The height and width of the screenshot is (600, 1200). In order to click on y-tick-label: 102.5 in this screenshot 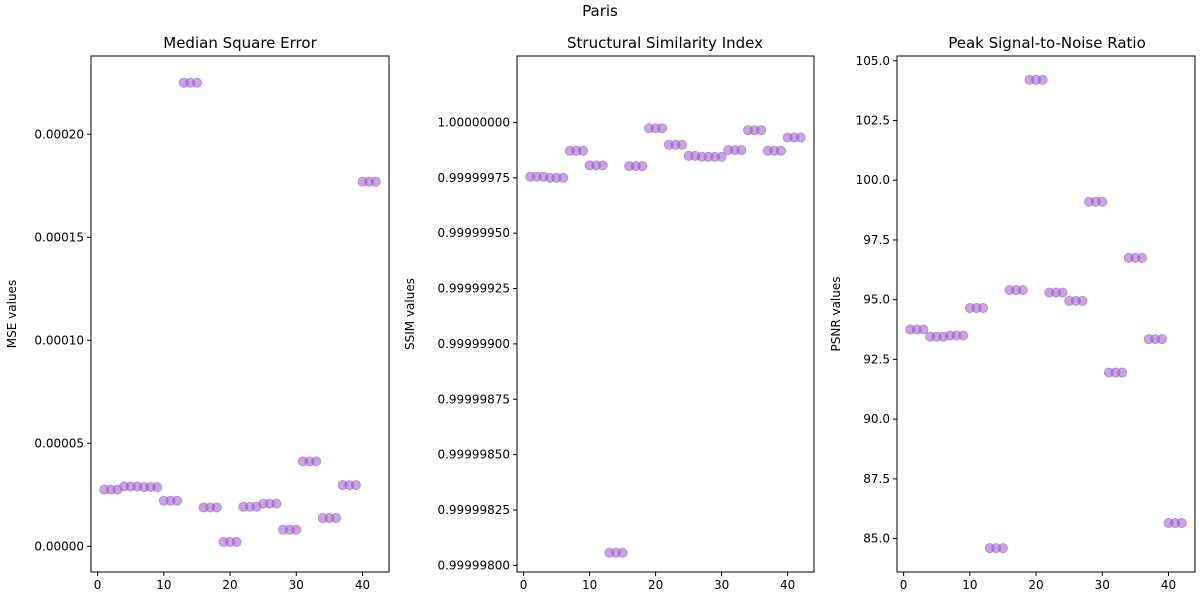, I will do `click(873, 121)`.